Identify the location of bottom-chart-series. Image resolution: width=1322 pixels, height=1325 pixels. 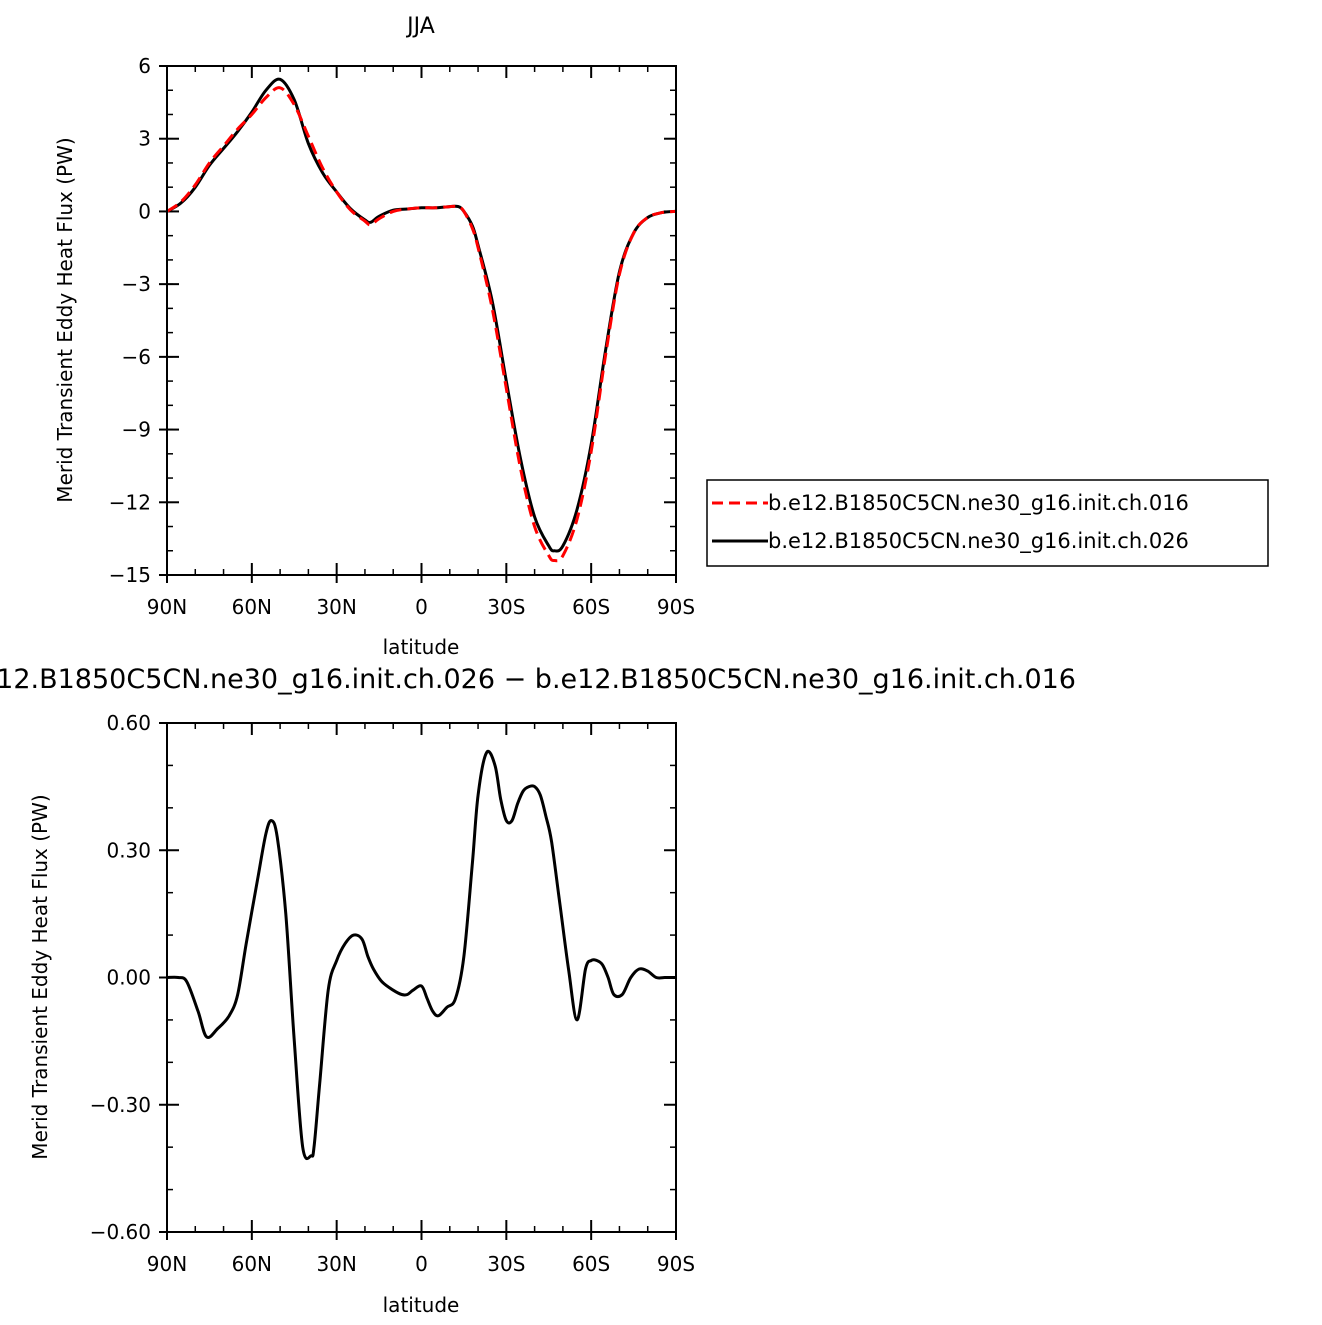
(421, 955).